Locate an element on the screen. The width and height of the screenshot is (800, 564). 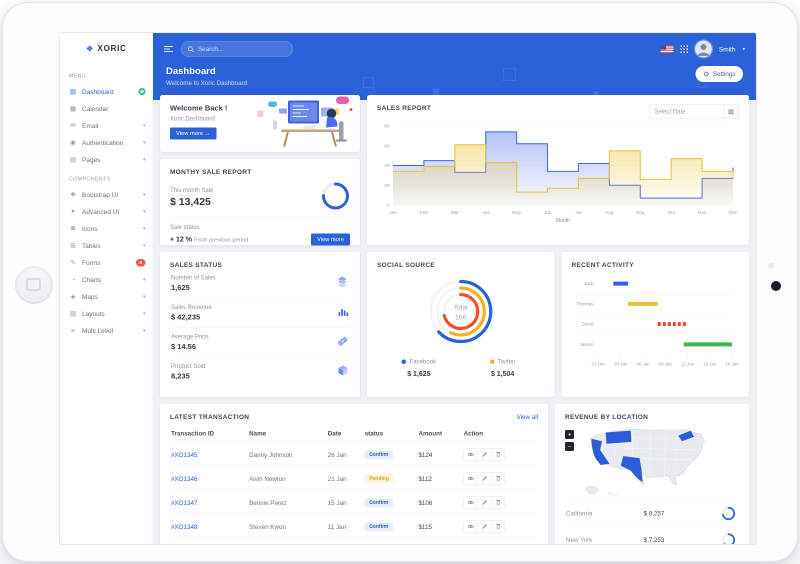
bootstrap-icon: ❖ is located at coordinates (73, 194).